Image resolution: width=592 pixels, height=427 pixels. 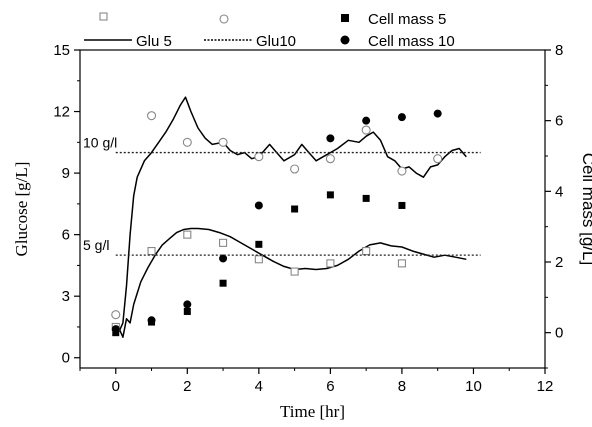 I want to click on y-left-tick-label: 0, so click(x=66, y=358).